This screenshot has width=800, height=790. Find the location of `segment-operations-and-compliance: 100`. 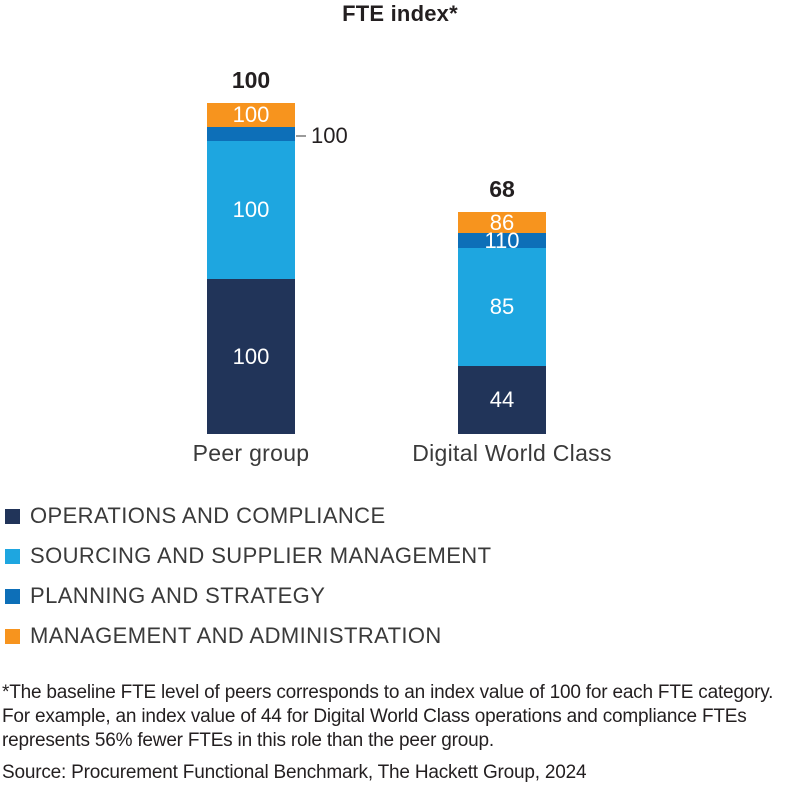

segment-operations-and-compliance: 100 is located at coordinates (251, 356).